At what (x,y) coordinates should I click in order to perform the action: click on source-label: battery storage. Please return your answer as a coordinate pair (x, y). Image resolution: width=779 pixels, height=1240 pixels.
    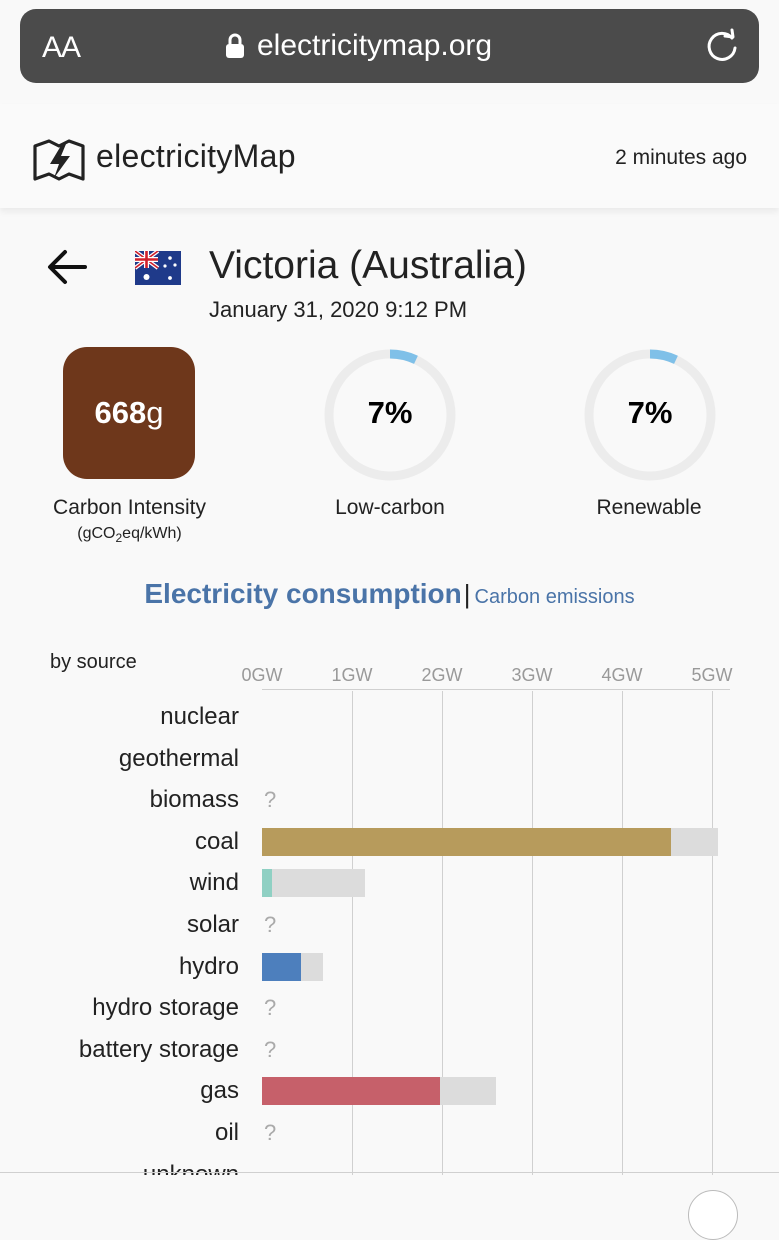
    Looking at the image, I should click on (158, 1049).